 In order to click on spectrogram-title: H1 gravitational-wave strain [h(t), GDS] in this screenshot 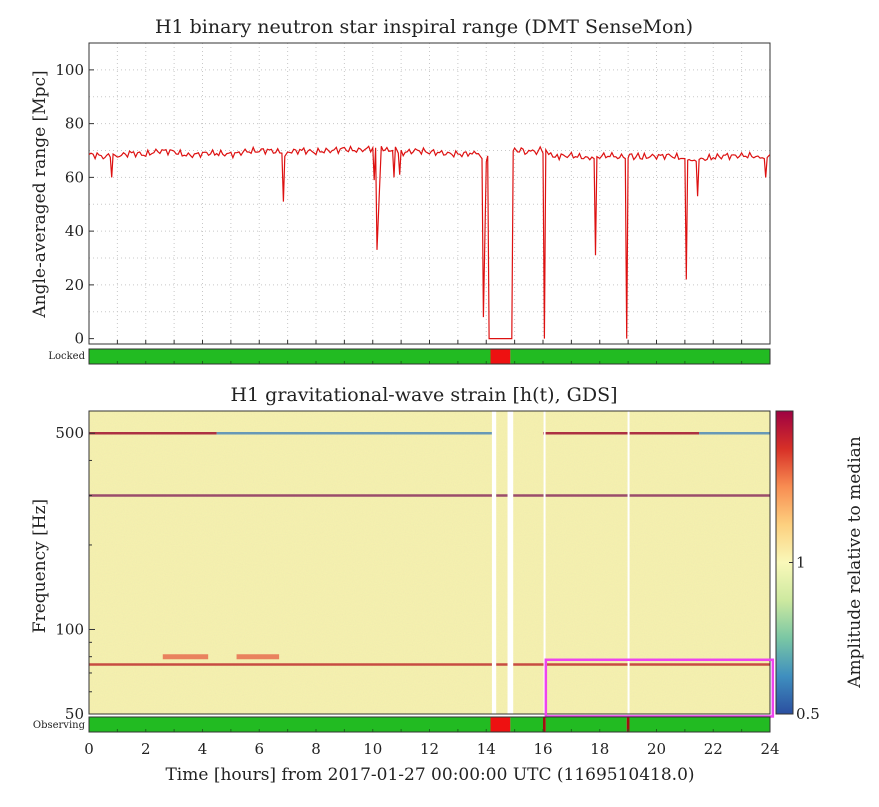, I will do `click(423, 395)`.